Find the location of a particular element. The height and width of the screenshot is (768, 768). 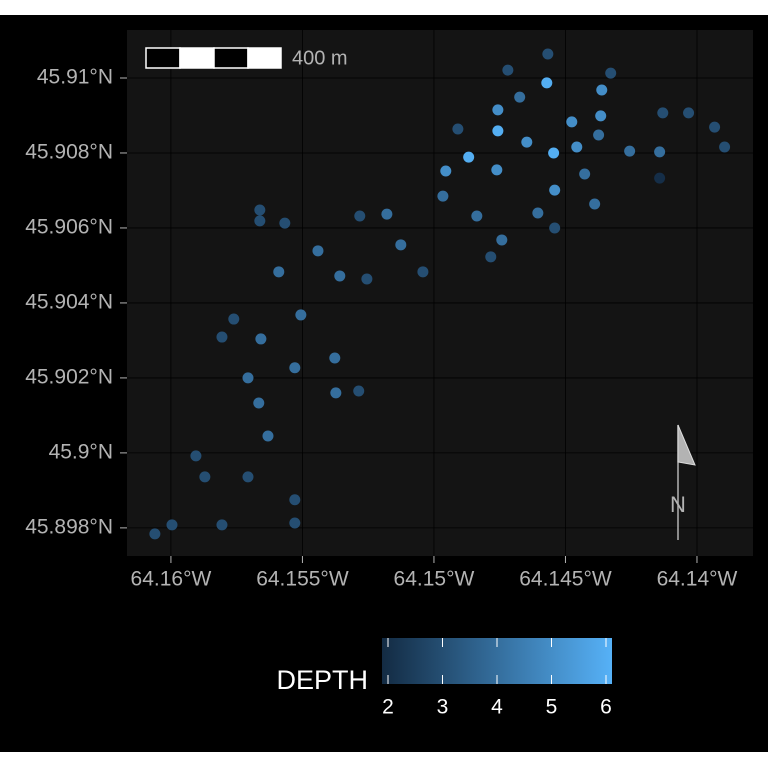

x-tick-label: 64.15°W is located at coordinates (434, 579).